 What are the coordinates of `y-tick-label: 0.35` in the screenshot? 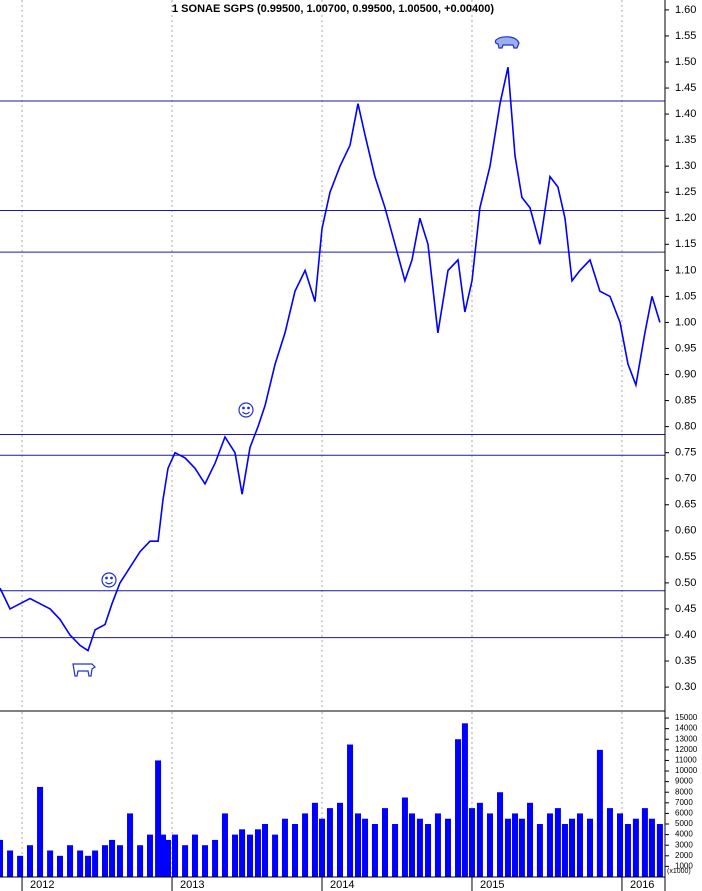 It's located at (685, 661).